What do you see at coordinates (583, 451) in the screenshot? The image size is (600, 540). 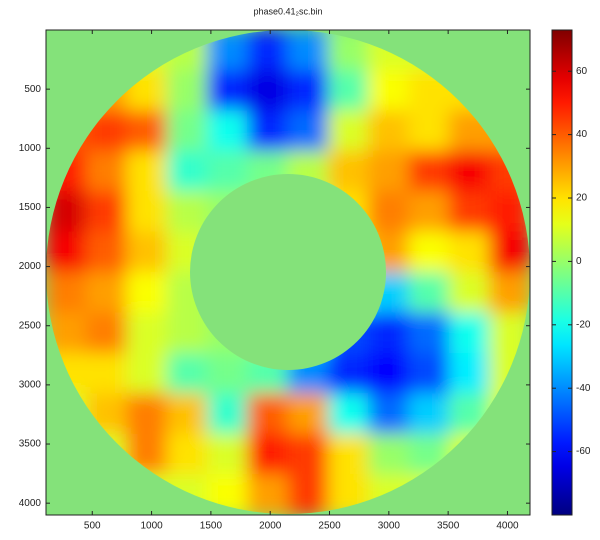 I see `colorbar-tick-label: -60` at bounding box center [583, 451].